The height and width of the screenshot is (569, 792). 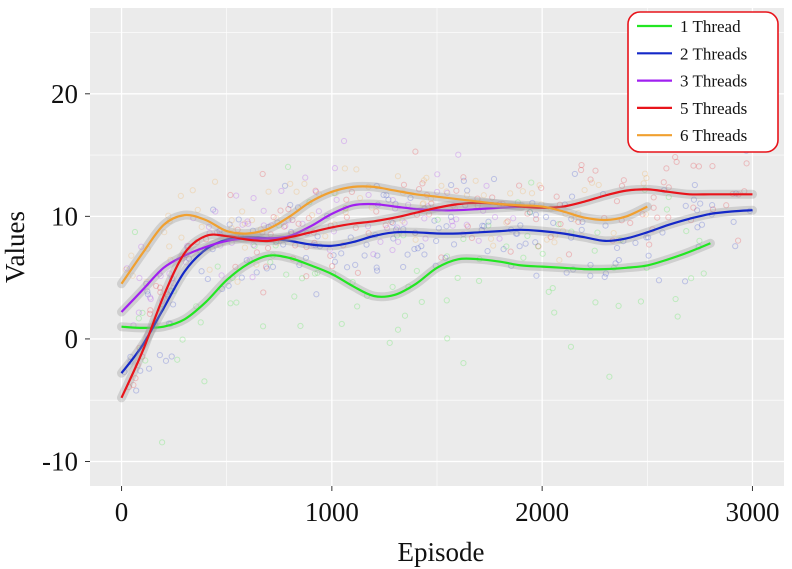 What do you see at coordinates (122, 512) in the screenshot?
I see `x-tick-label: 0` at bounding box center [122, 512].